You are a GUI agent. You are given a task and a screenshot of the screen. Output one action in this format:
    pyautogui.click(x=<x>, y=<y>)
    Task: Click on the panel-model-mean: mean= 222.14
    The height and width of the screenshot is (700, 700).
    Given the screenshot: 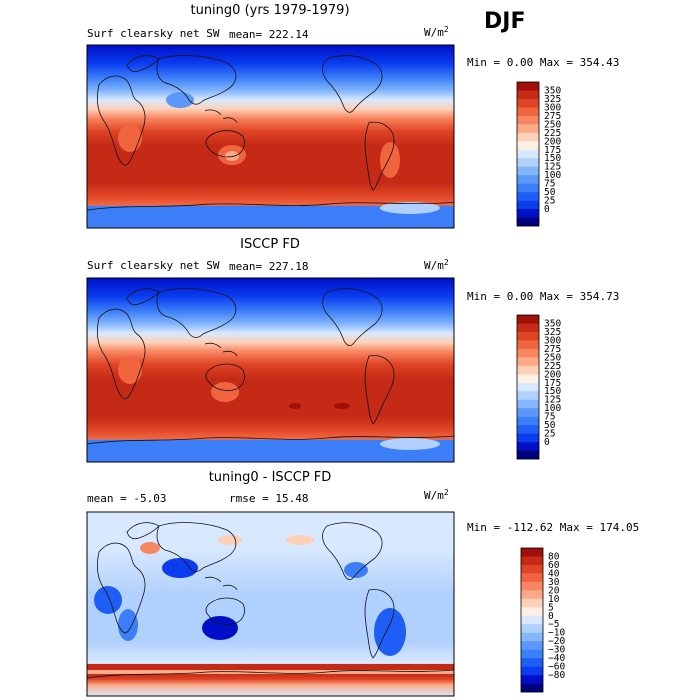 What is the action you would take?
    pyautogui.click(x=269, y=34)
    